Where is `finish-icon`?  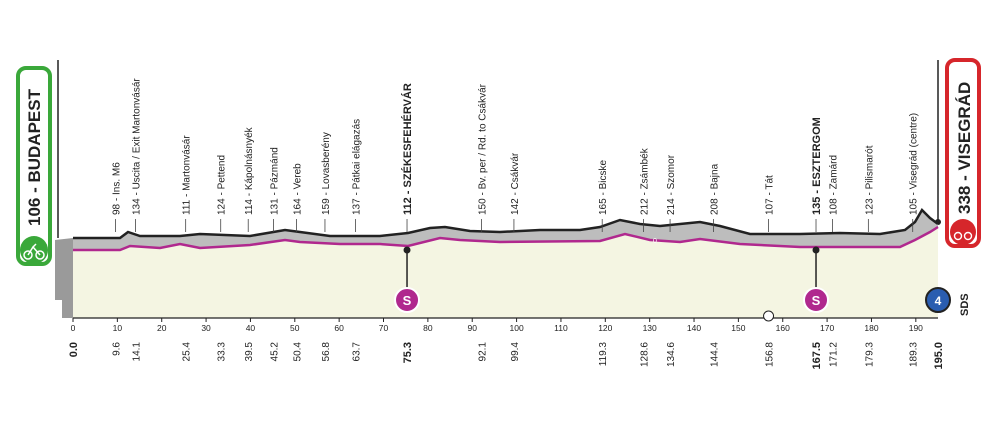 finish-icon is located at coordinates (963, 232).